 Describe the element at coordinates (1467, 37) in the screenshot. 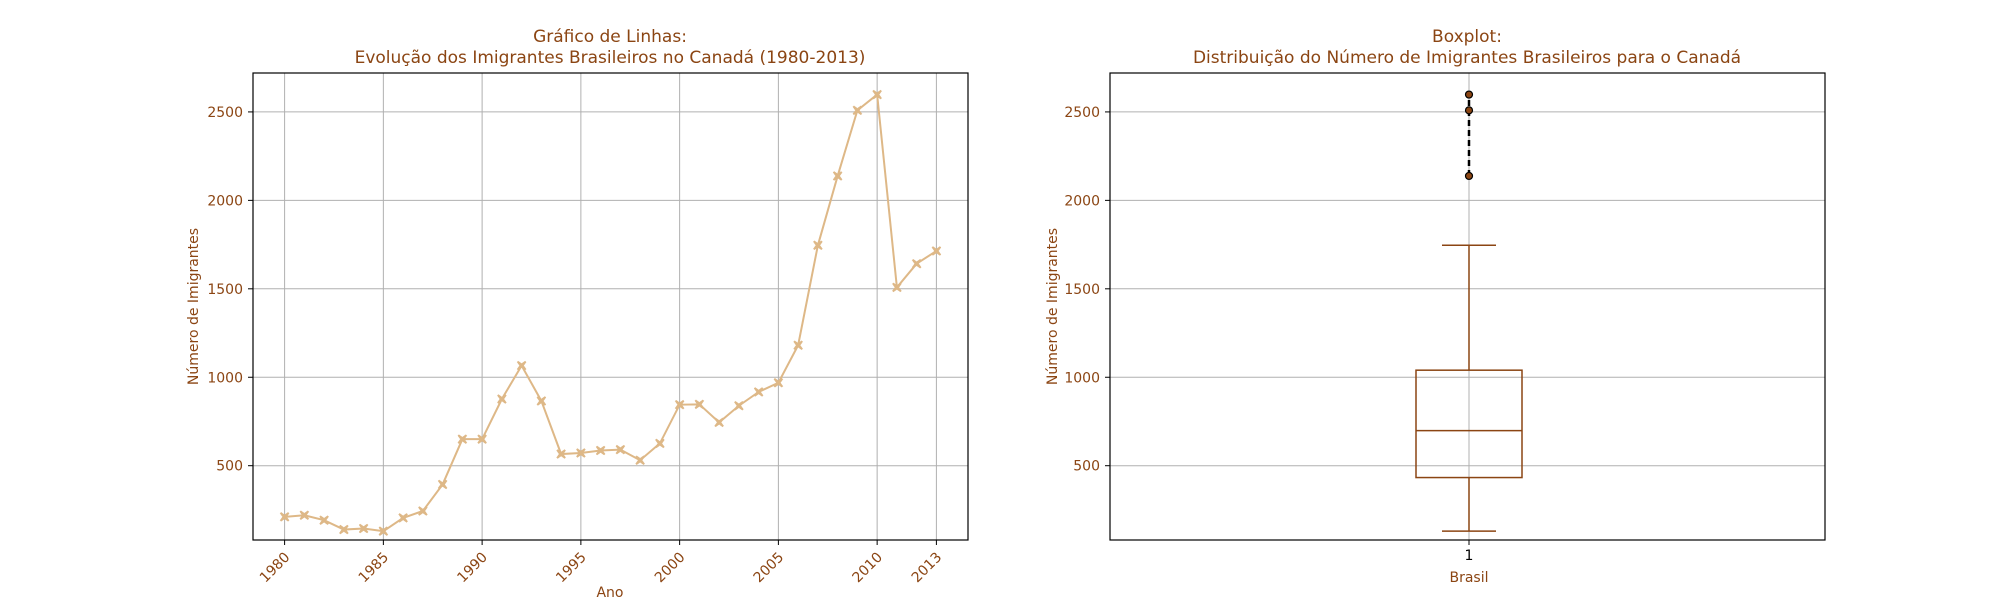

I see `box-chart-title-line1: Boxplot:` at that location.